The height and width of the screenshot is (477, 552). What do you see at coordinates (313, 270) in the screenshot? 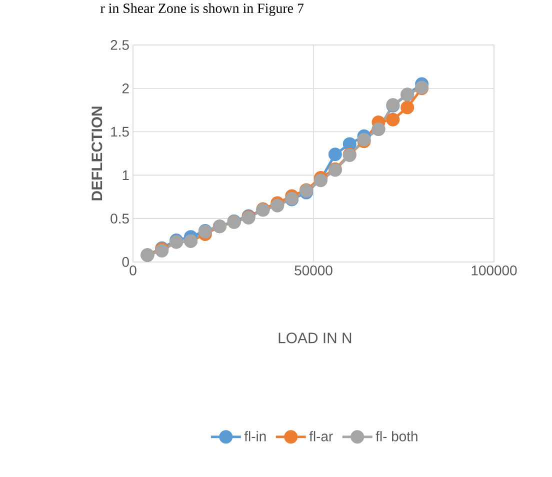
I see `x-tick-label: 50000` at bounding box center [313, 270].